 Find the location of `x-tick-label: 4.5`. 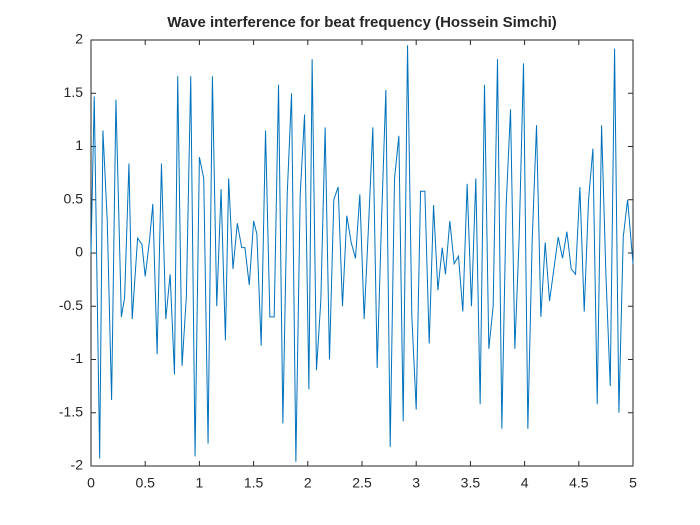

x-tick-label: 4.5 is located at coordinates (579, 483).